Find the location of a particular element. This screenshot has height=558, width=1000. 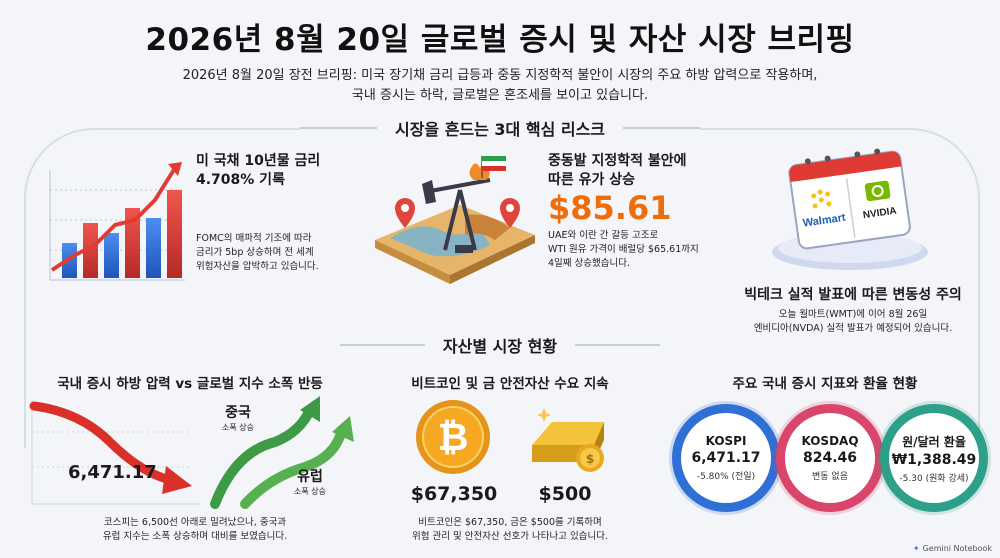

oil-pump-map-icon is located at coordinates (455, 220).